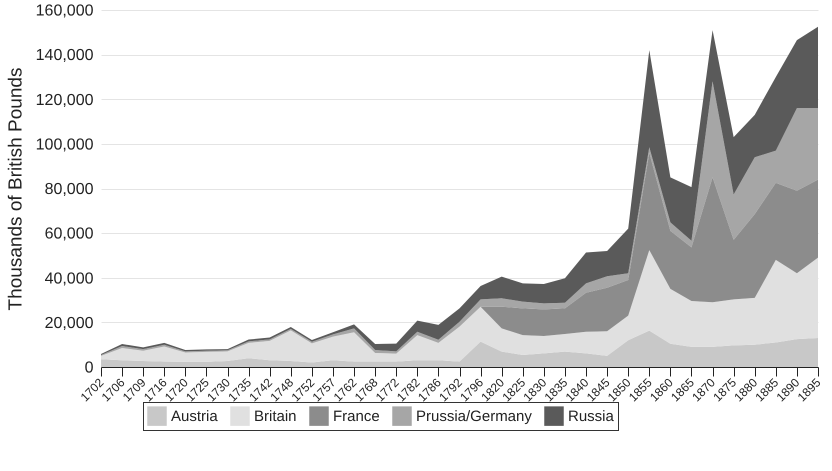 The image size is (832, 471). Describe the element at coordinates (89, 368) in the screenshot. I see `y-tick-label: 0` at that location.